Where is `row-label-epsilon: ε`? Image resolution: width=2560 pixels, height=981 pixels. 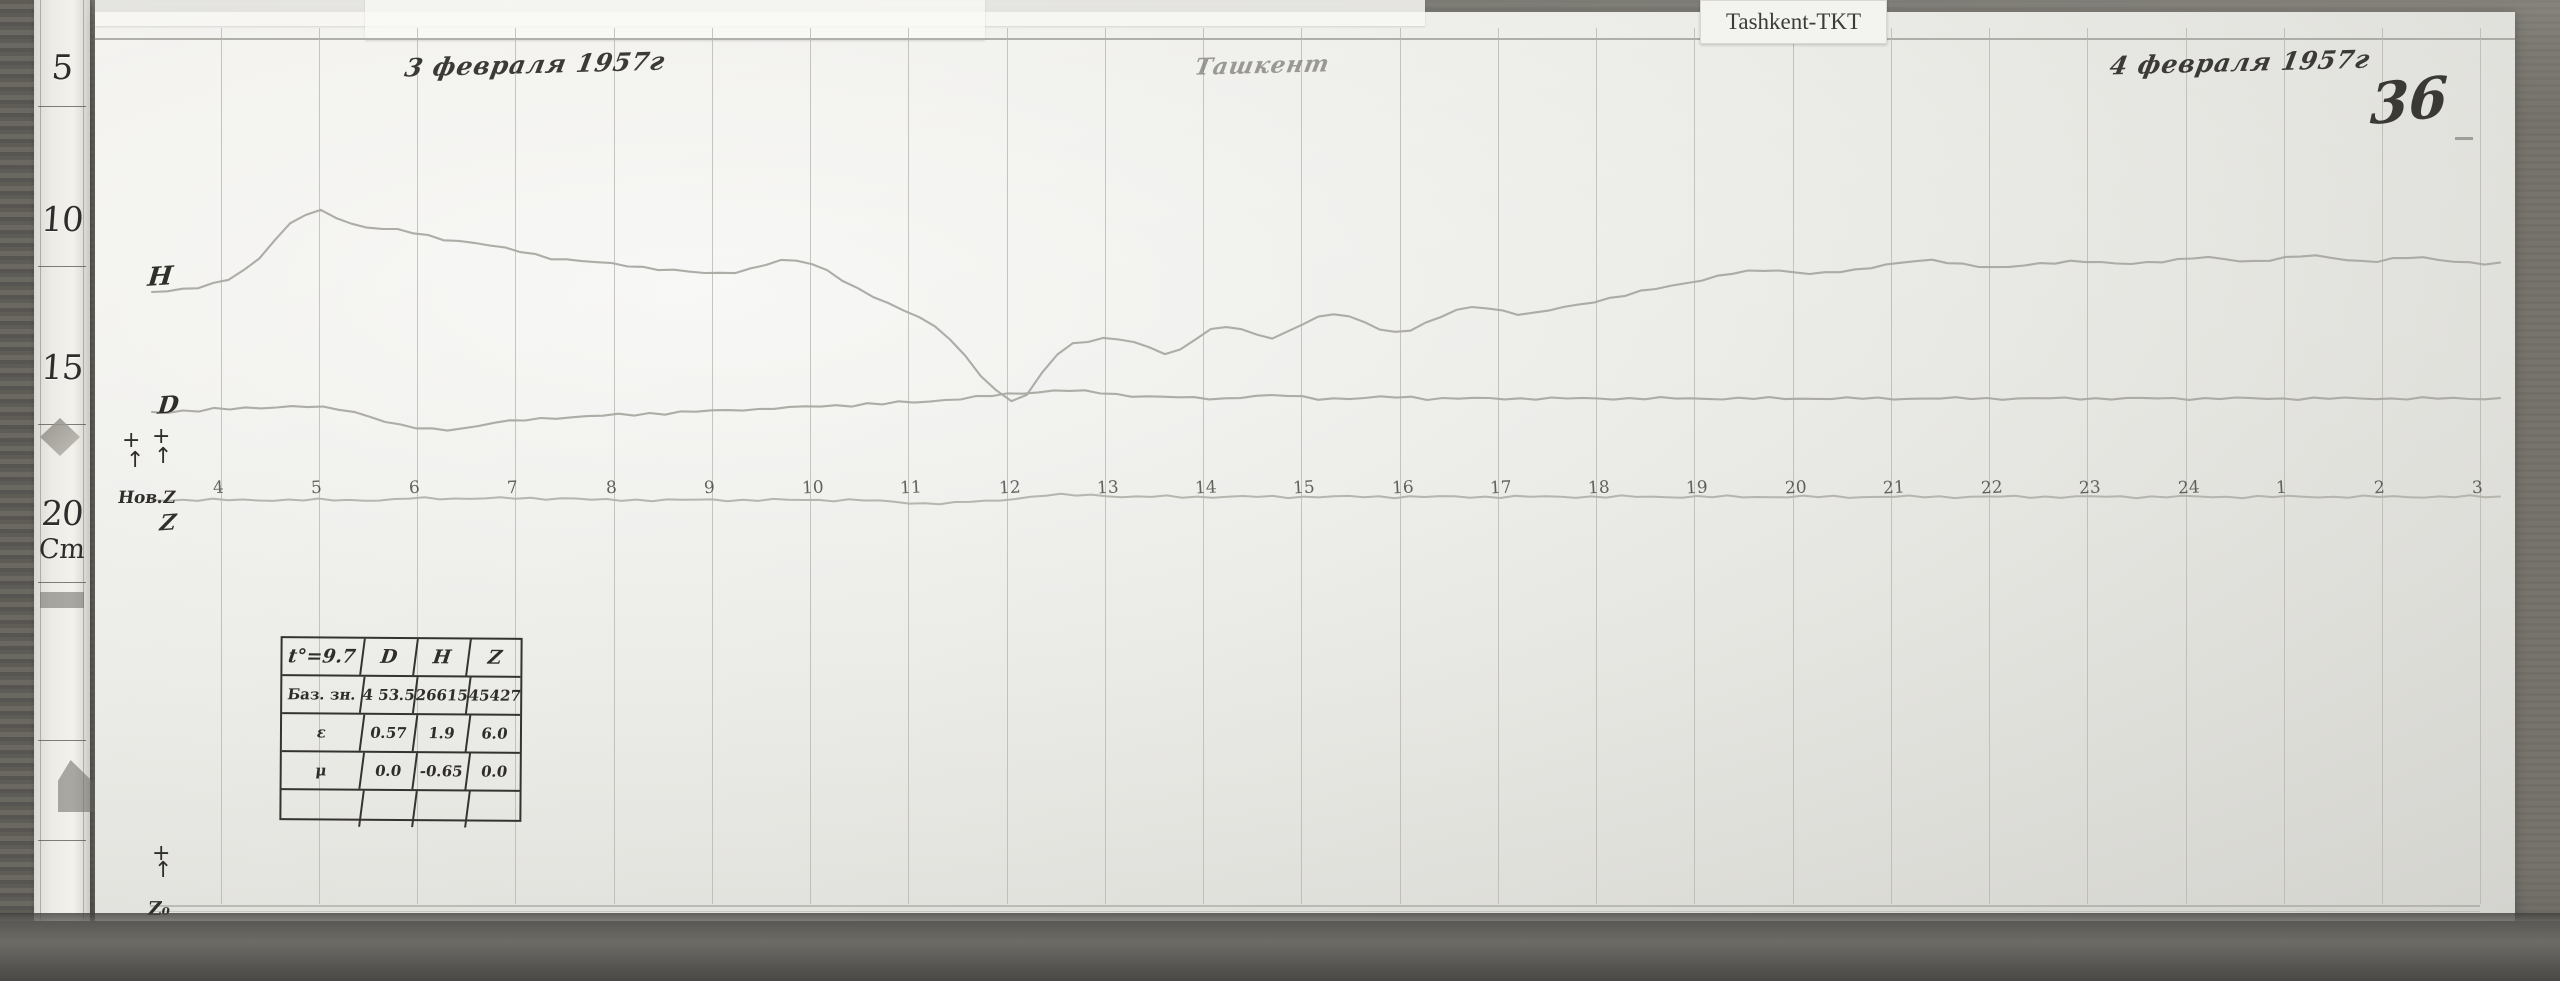 row-label-epsilon: ε is located at coordinates (322, 732).